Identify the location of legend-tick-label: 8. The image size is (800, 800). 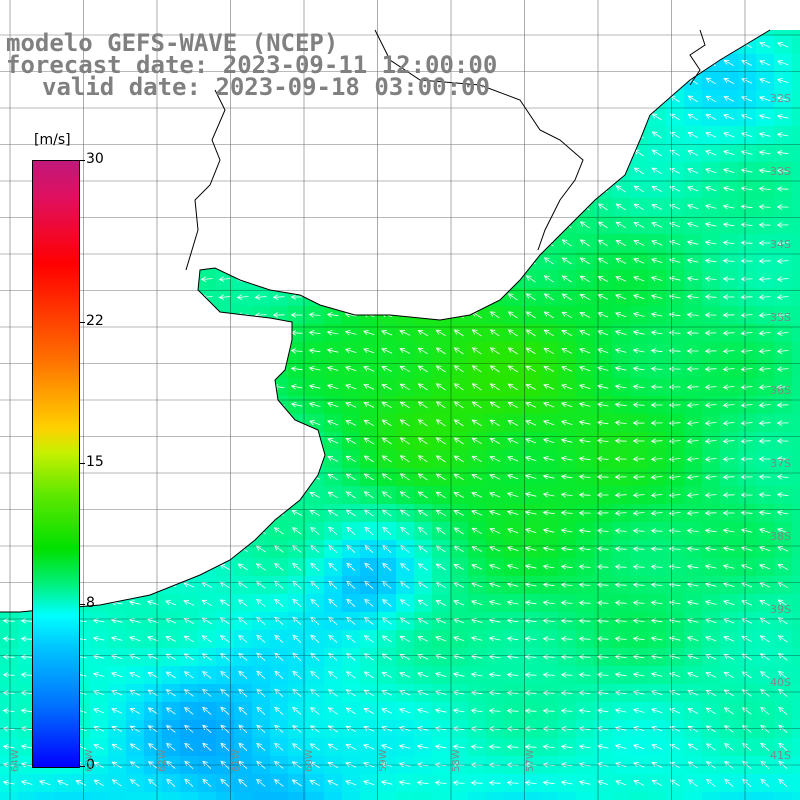
(90, 603).